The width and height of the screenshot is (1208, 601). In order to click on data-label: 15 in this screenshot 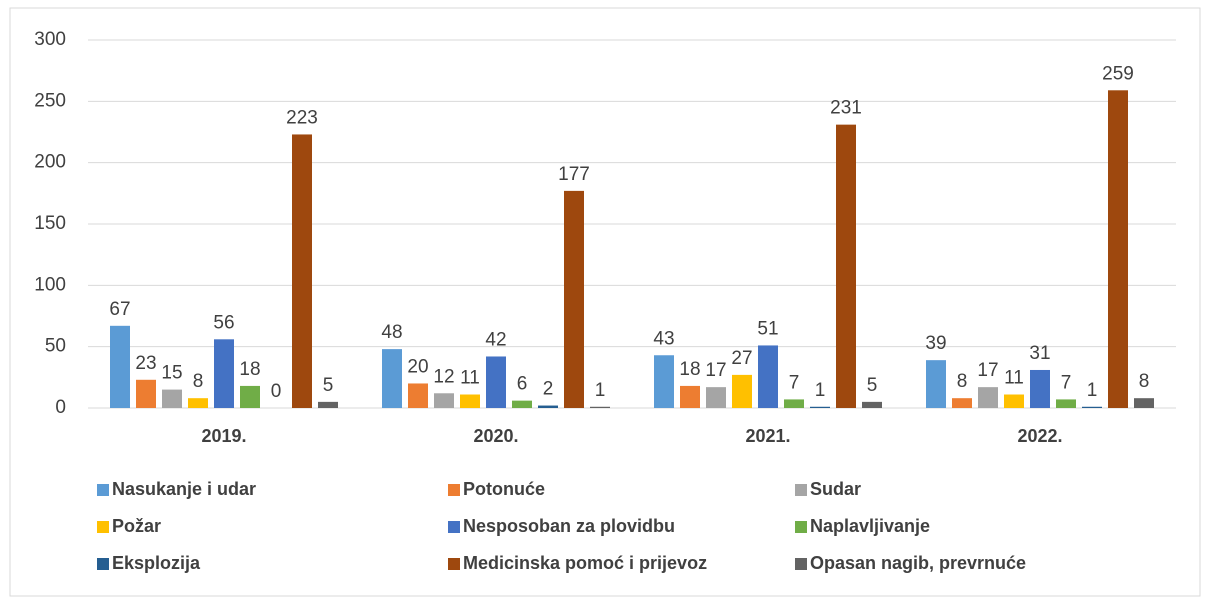, I will do `click(171, 373)`.